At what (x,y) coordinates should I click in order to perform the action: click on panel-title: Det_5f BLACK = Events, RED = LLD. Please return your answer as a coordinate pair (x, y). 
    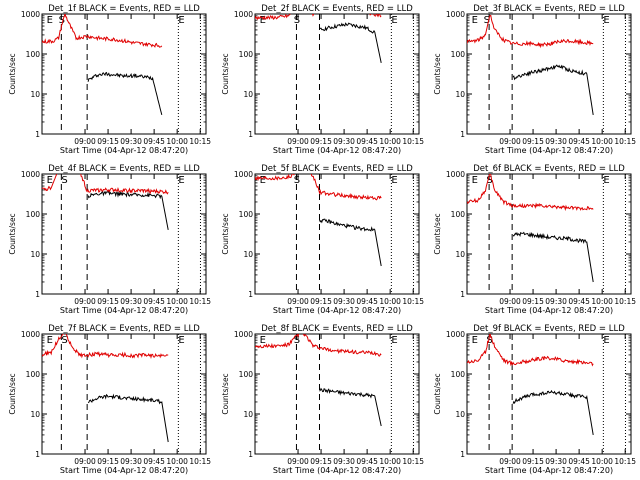
    Looking at the image, I should click on (337, 169).